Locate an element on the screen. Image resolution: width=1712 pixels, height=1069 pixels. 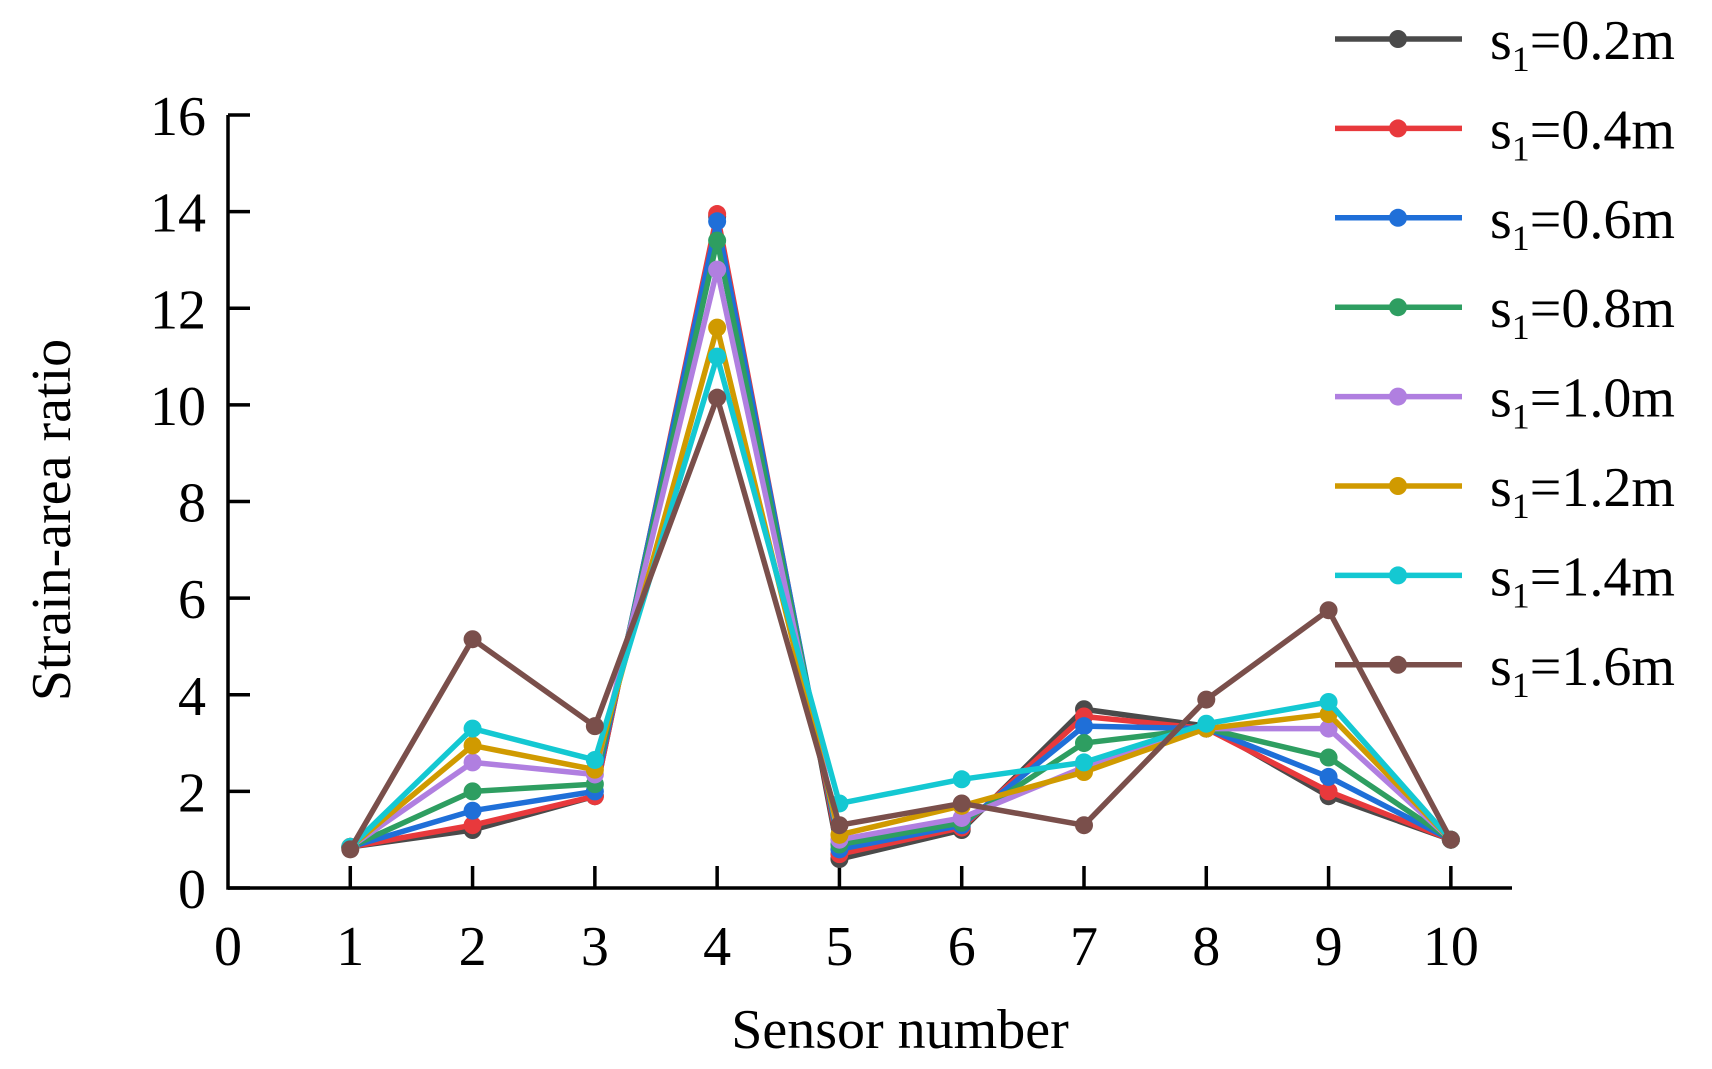
legend-label: s1=0.6m is located at coordinates (1582, 223).